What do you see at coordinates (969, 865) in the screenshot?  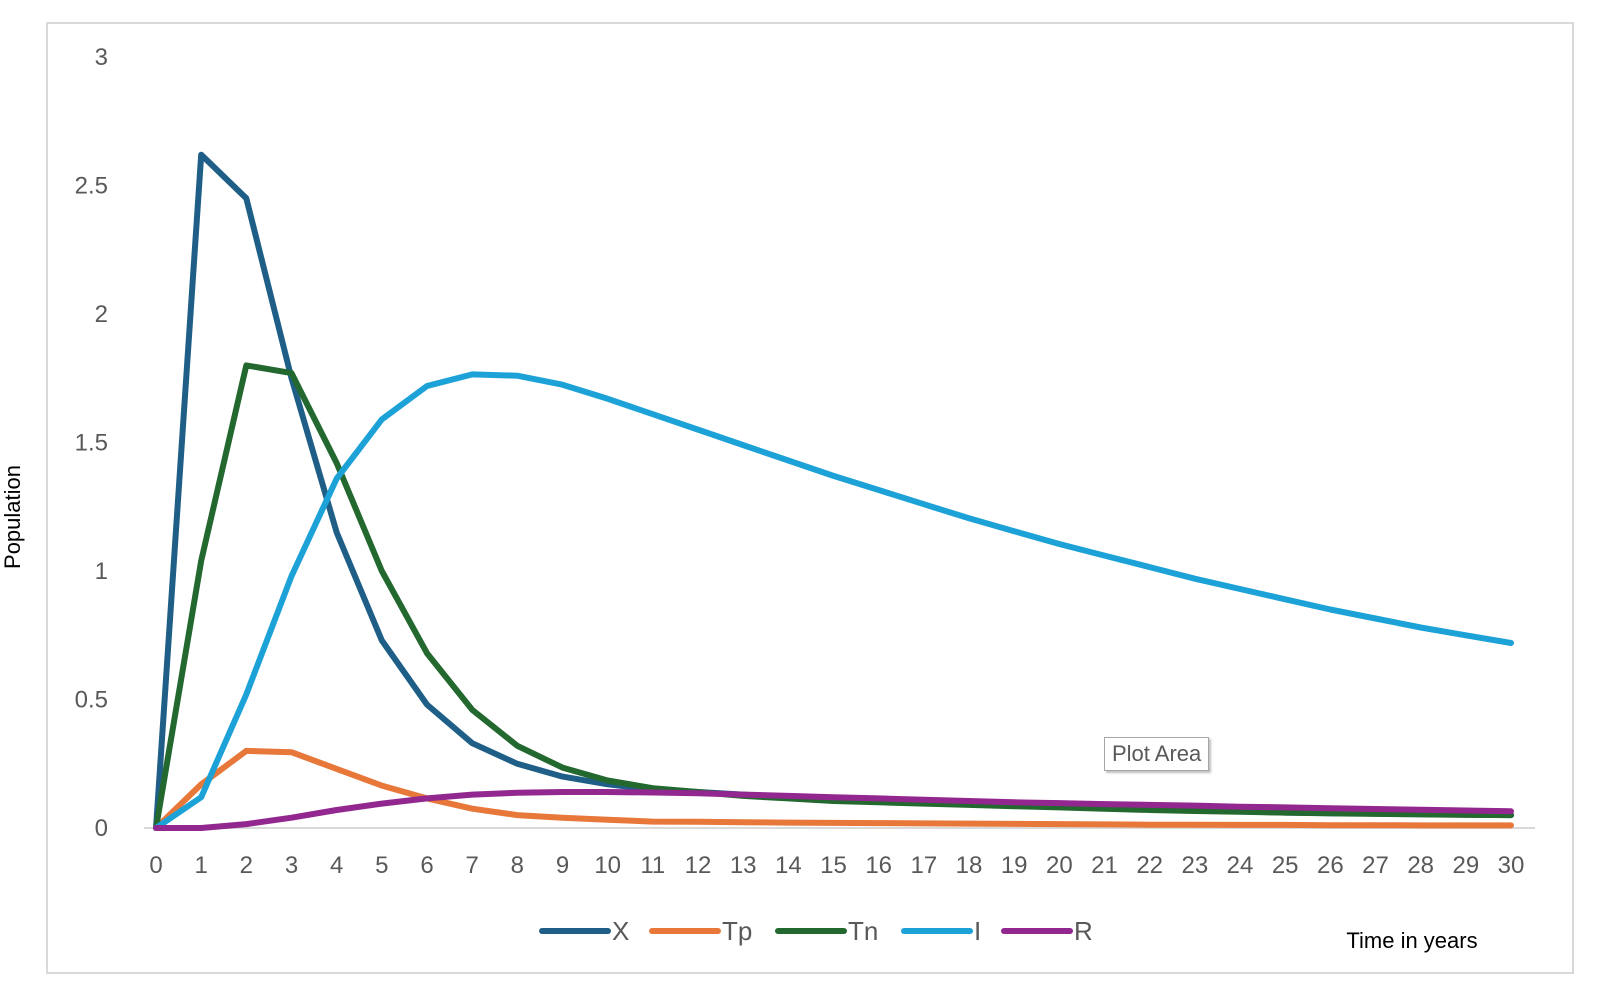 I see `x-tick-label: 18` at bounding box center [969, 865].